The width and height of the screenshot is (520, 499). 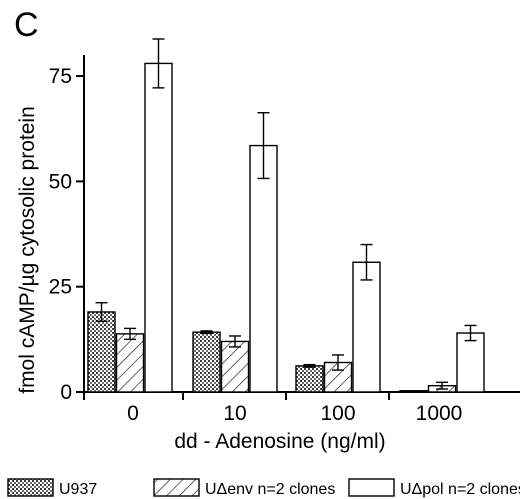 What do you see at coordinates (26, 25) in the screenshot?
I see `panel-letter: C` at bounding box center [26, 25].